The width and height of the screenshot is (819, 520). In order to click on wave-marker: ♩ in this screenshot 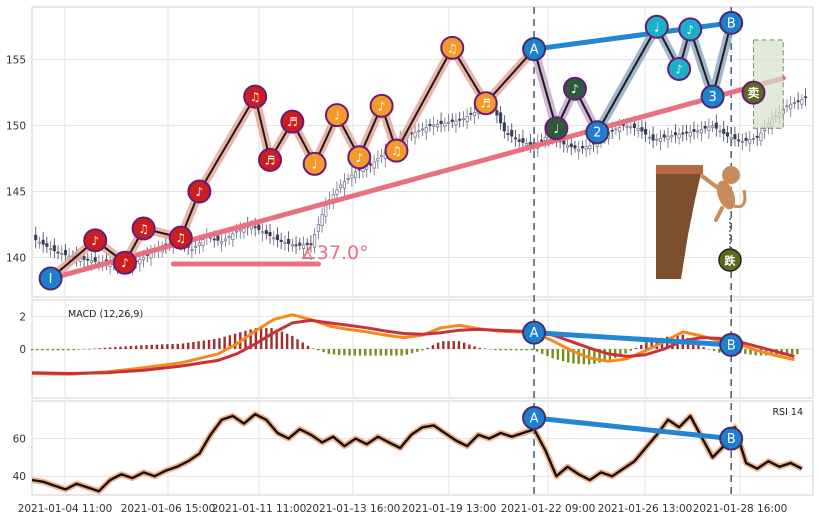, I will do `click(656, 26)`.